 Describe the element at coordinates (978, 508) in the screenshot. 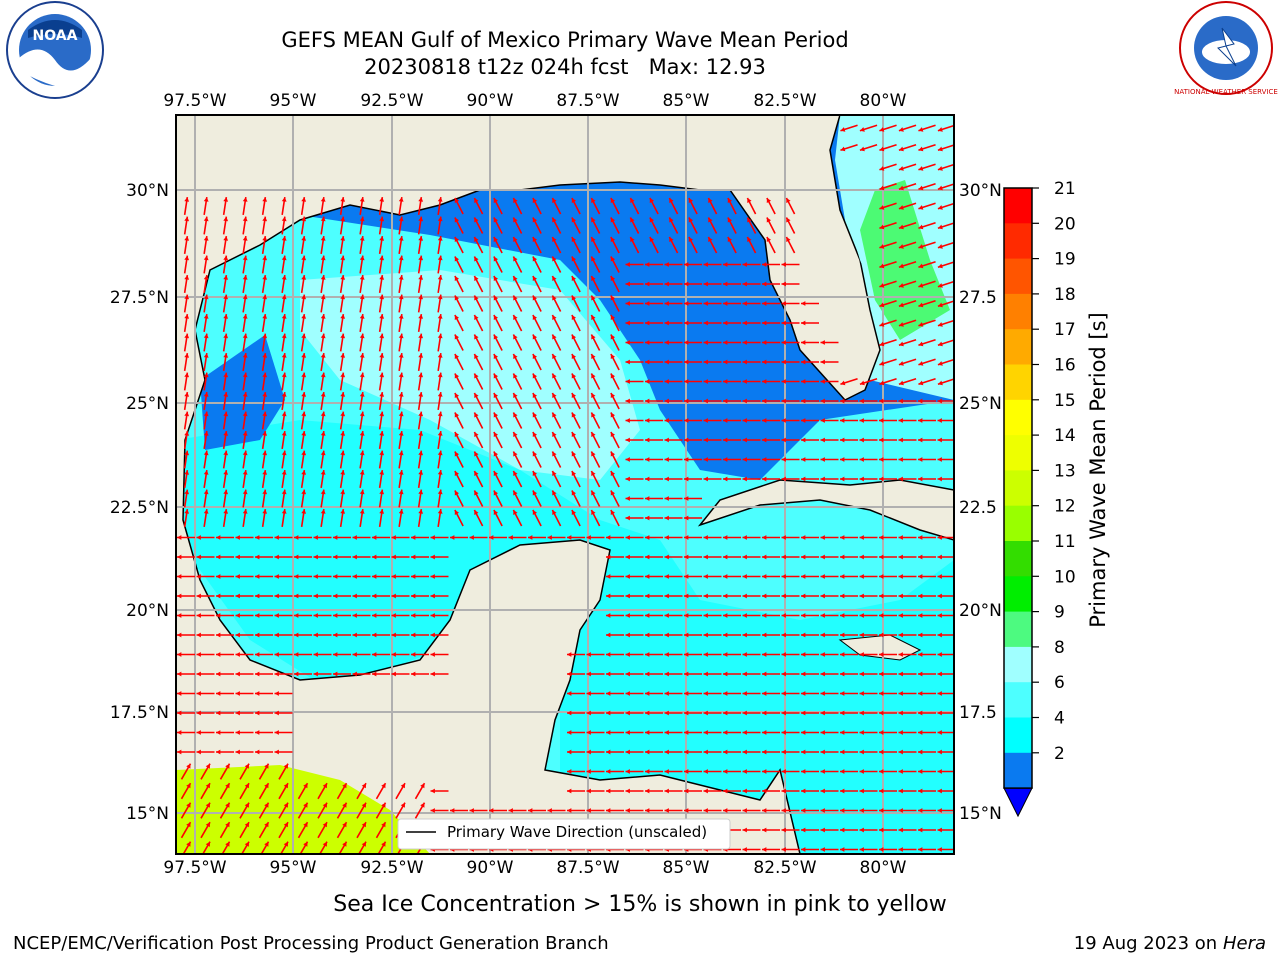

I see `lat-label-right: 22.5` at that location.